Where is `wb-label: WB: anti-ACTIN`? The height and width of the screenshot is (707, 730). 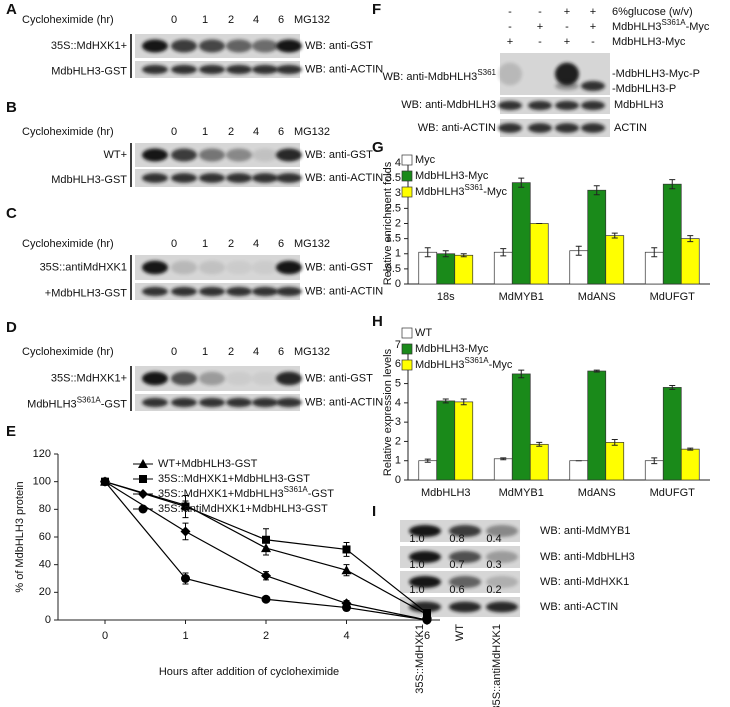 wb-label: WB: anti-ACTIN is located at coordinates (344, 178).